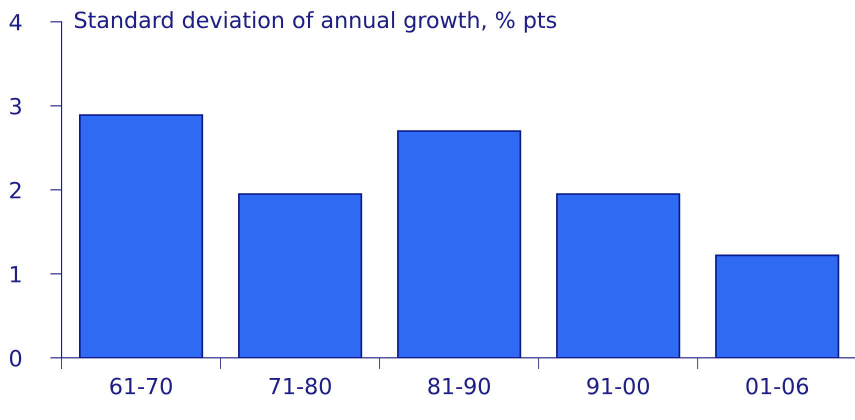 This screenshot has width=855, height=420. Describe the element at coordinates (15, 106) in the screenshot. I see `y-tick-label: 3` at that location.